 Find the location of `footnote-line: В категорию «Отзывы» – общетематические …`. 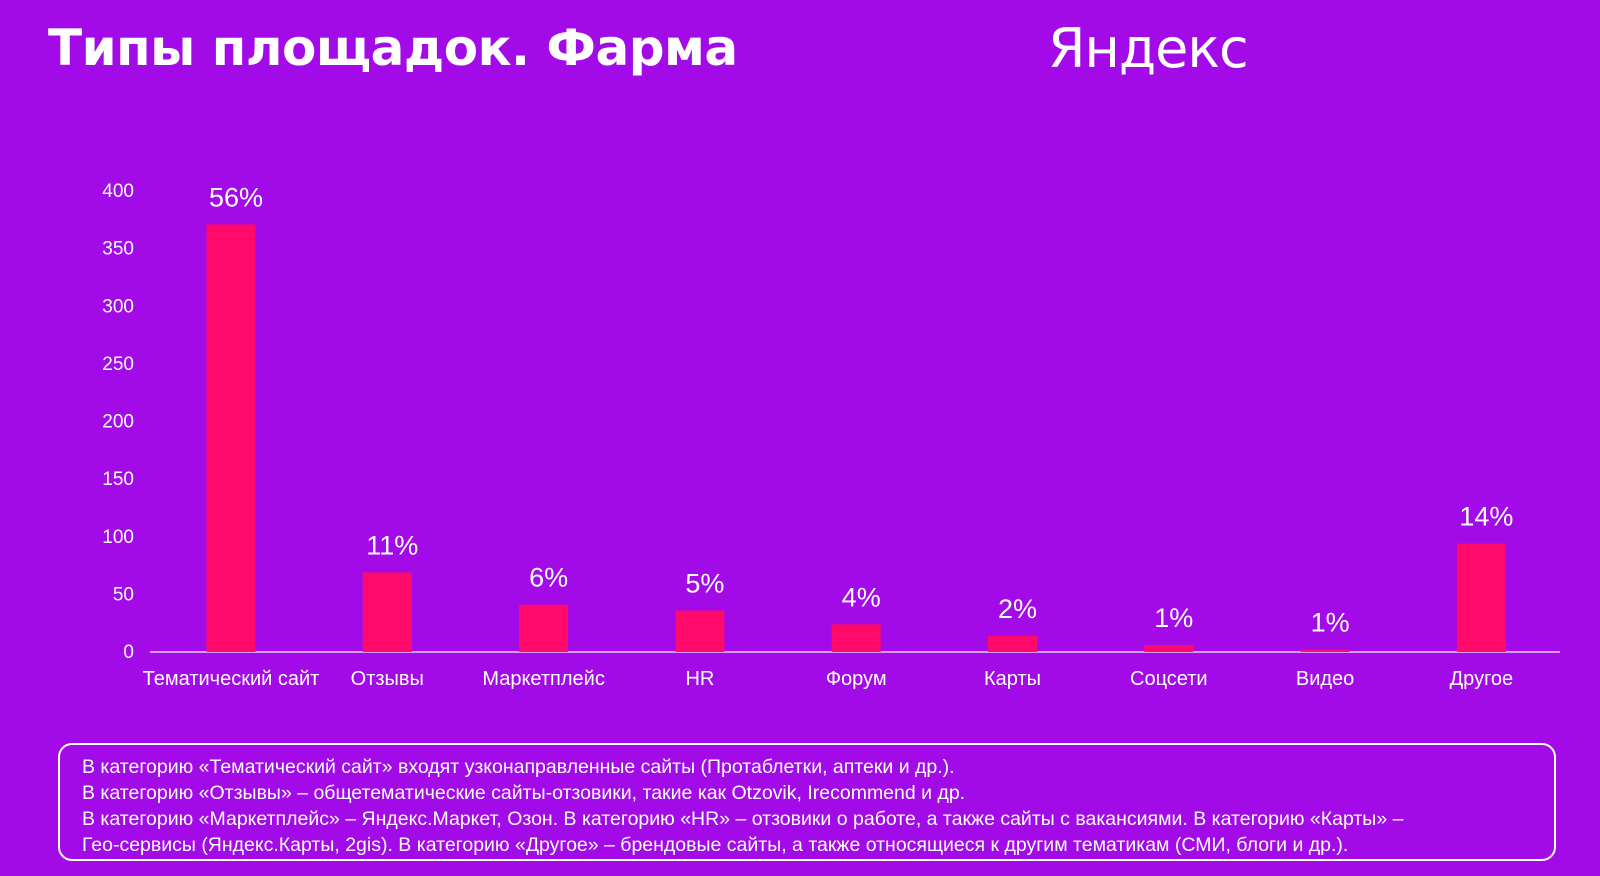

footnote-line: В категорию «Отзывы» – общетематические … is located at coordinates (524, 793).